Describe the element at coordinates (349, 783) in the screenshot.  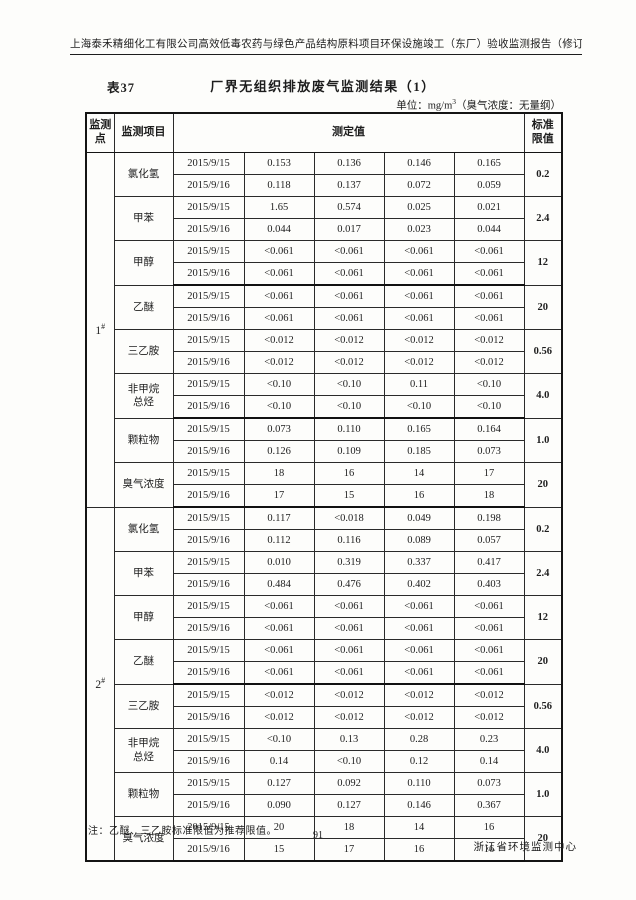
I see `measured-value-cell: 0.092` at that location.